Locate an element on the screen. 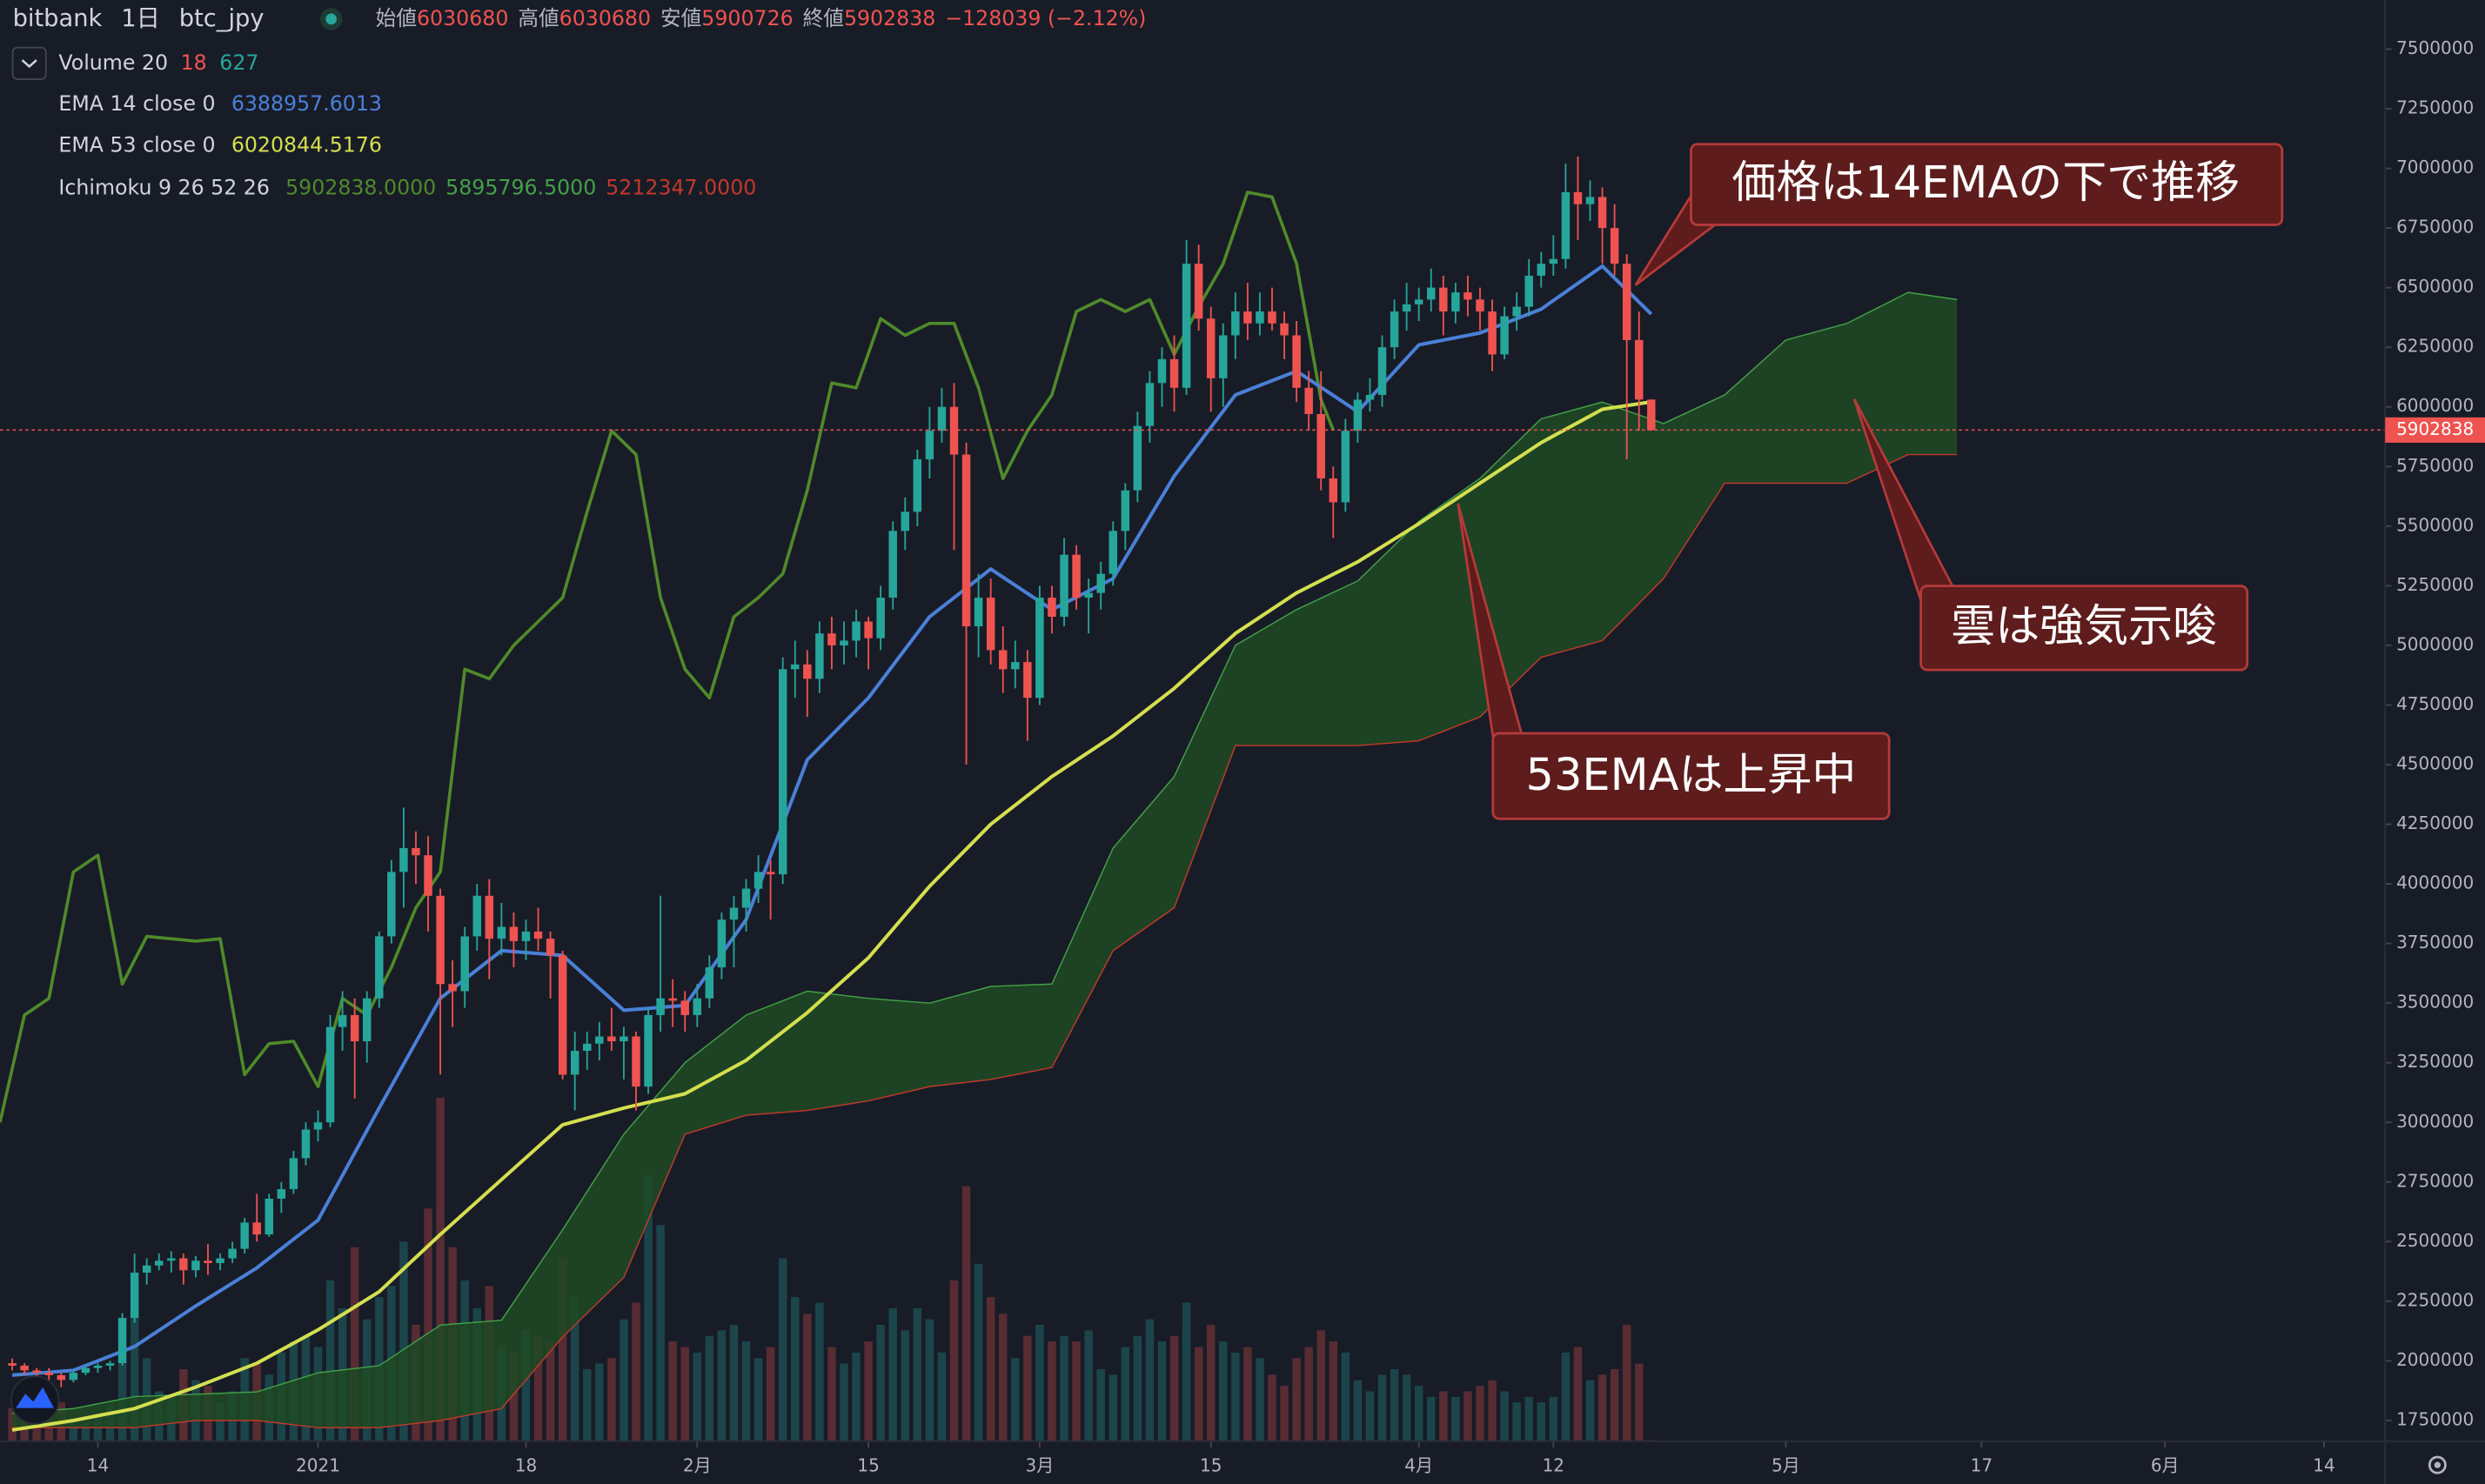  ichimoku-readout: 5212347.0000 is located at coordinates (681, 187).